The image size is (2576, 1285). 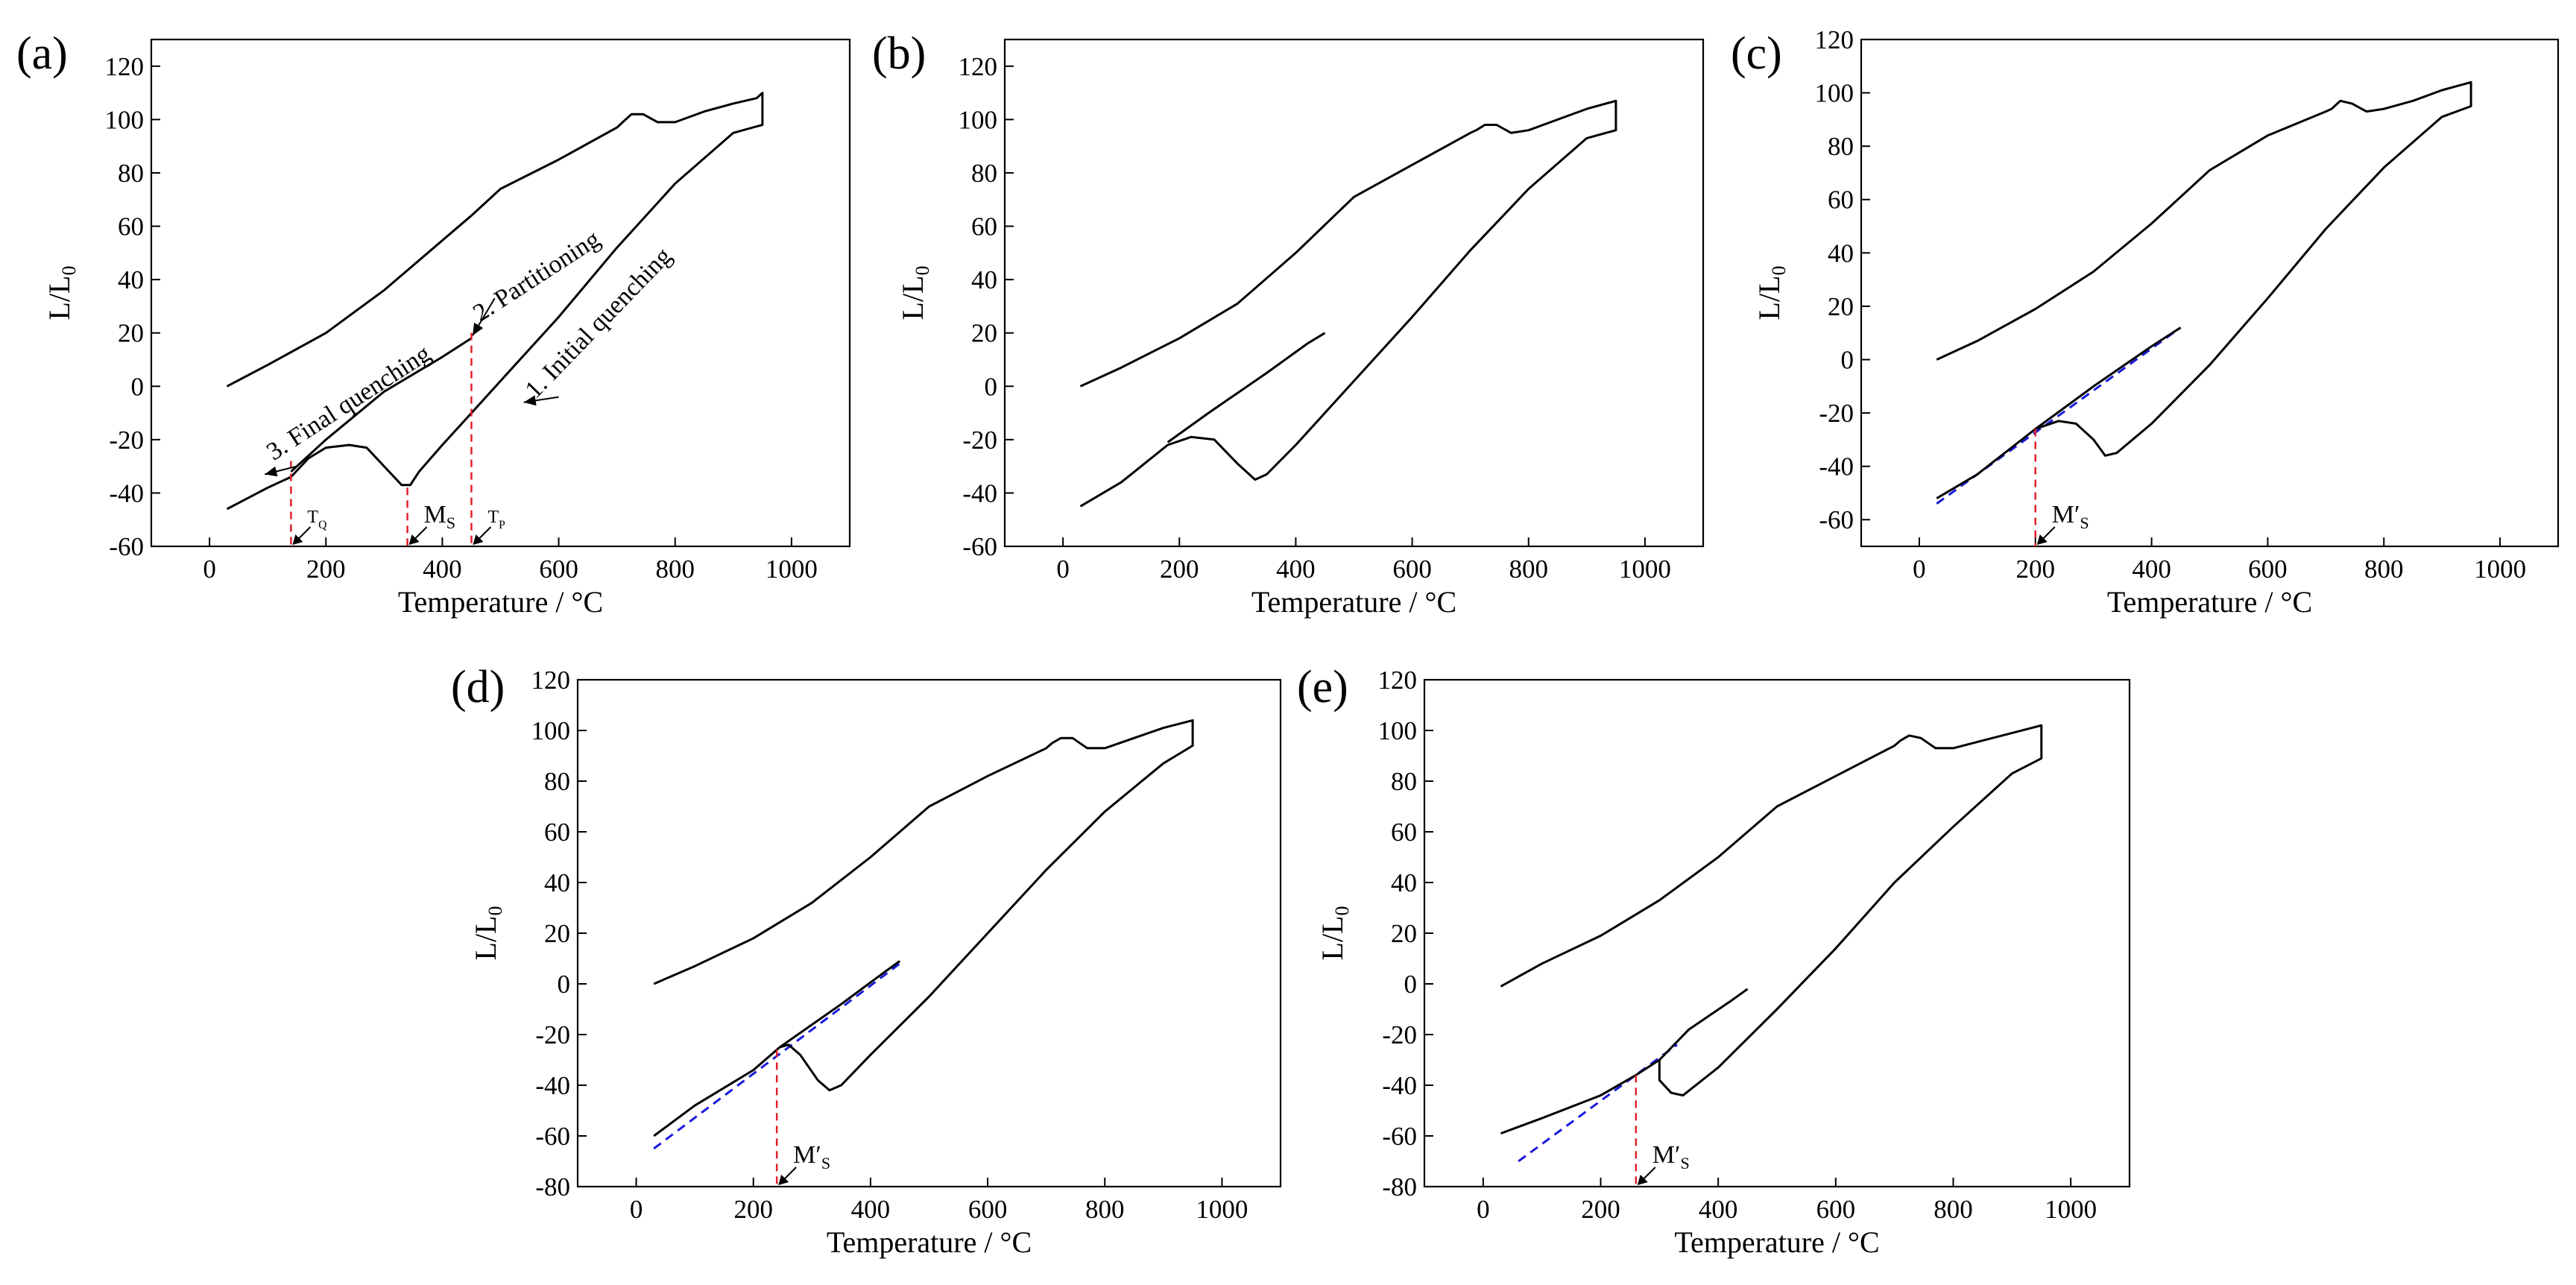 What do you see at coordinates (478, 687) in the screenshot?
I see `panel-label: (d)` at bounding box center [478, 687].